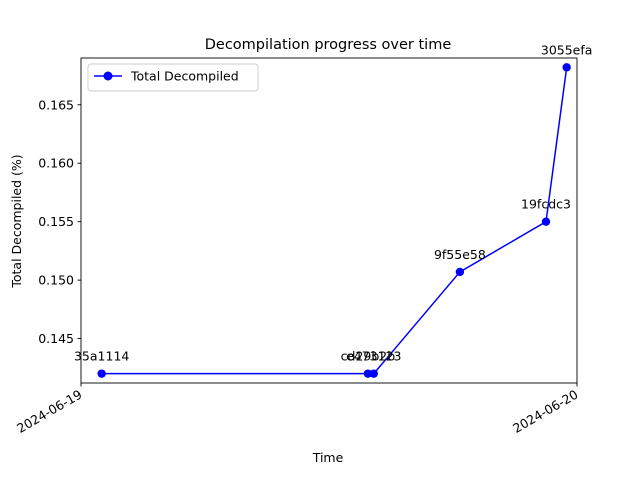  Describe the element at coordinates (108, 76) in the screenshot. I see `legend-marker` at that location.